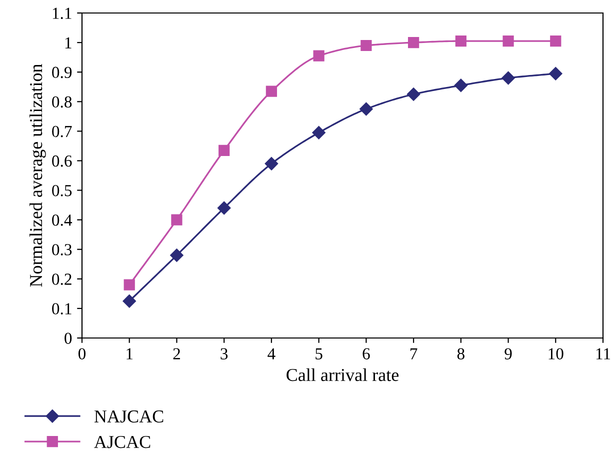  What do you see at coordinates (319, 354) in the screenshot?
I see `x-tick-label: 5` at bounding box center [319, 354].